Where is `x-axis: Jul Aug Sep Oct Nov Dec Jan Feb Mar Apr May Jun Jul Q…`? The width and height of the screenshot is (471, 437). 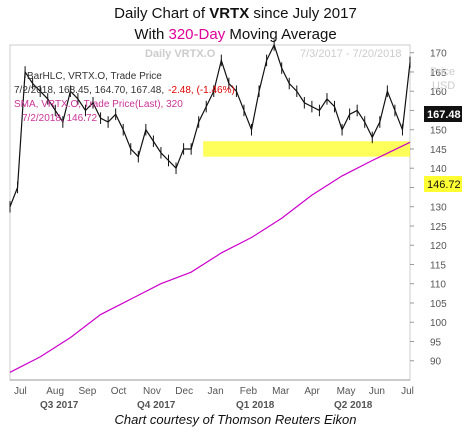 x-axis: Jul Aug Sep Oct Nov Dec Jan Feb Mar Apr May Jun Jul Q… is located at coordinates (212, 394).